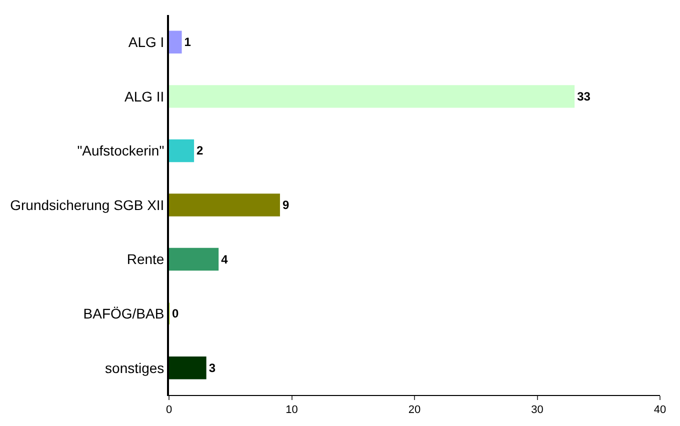  I want to click on data-label: 1, so click(188, 42).